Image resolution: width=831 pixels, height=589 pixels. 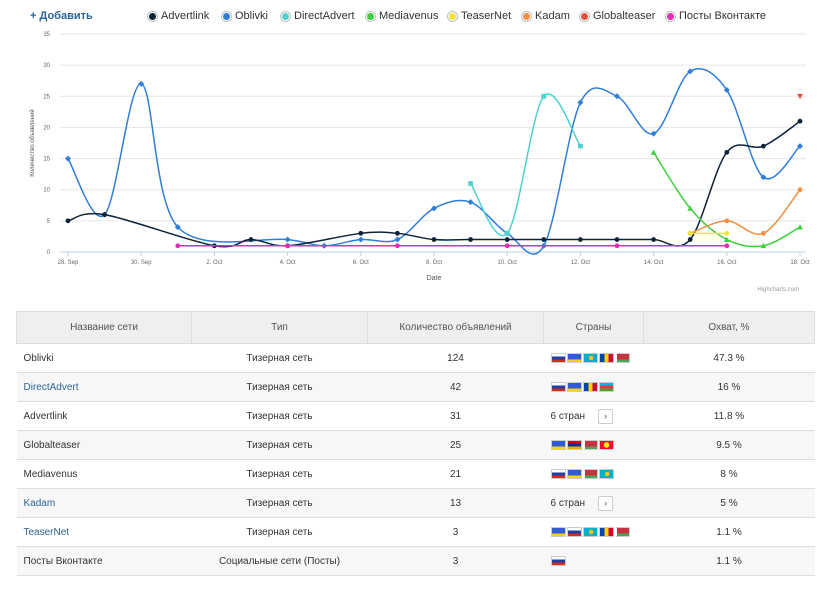 What do you see at coordinates (455, 445) in the screenshot?
I see `cell-ad-count: 25` at bounding box center [455, 445].